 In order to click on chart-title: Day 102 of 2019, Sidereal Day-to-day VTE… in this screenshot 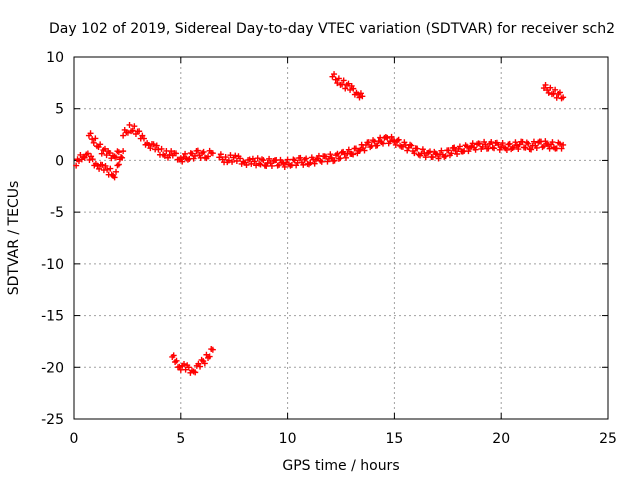, I will do `click(332, 29)`.